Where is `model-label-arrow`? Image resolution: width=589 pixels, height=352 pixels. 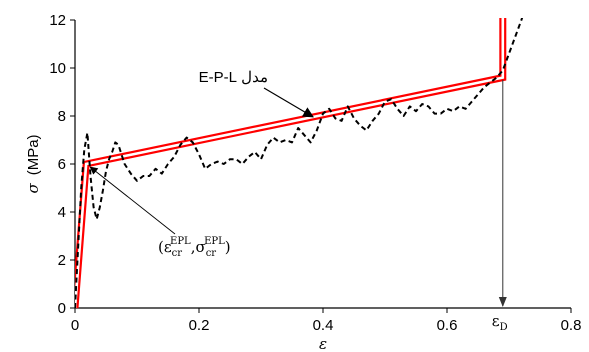
model-label-arrow is located at coordinates (288, 102).